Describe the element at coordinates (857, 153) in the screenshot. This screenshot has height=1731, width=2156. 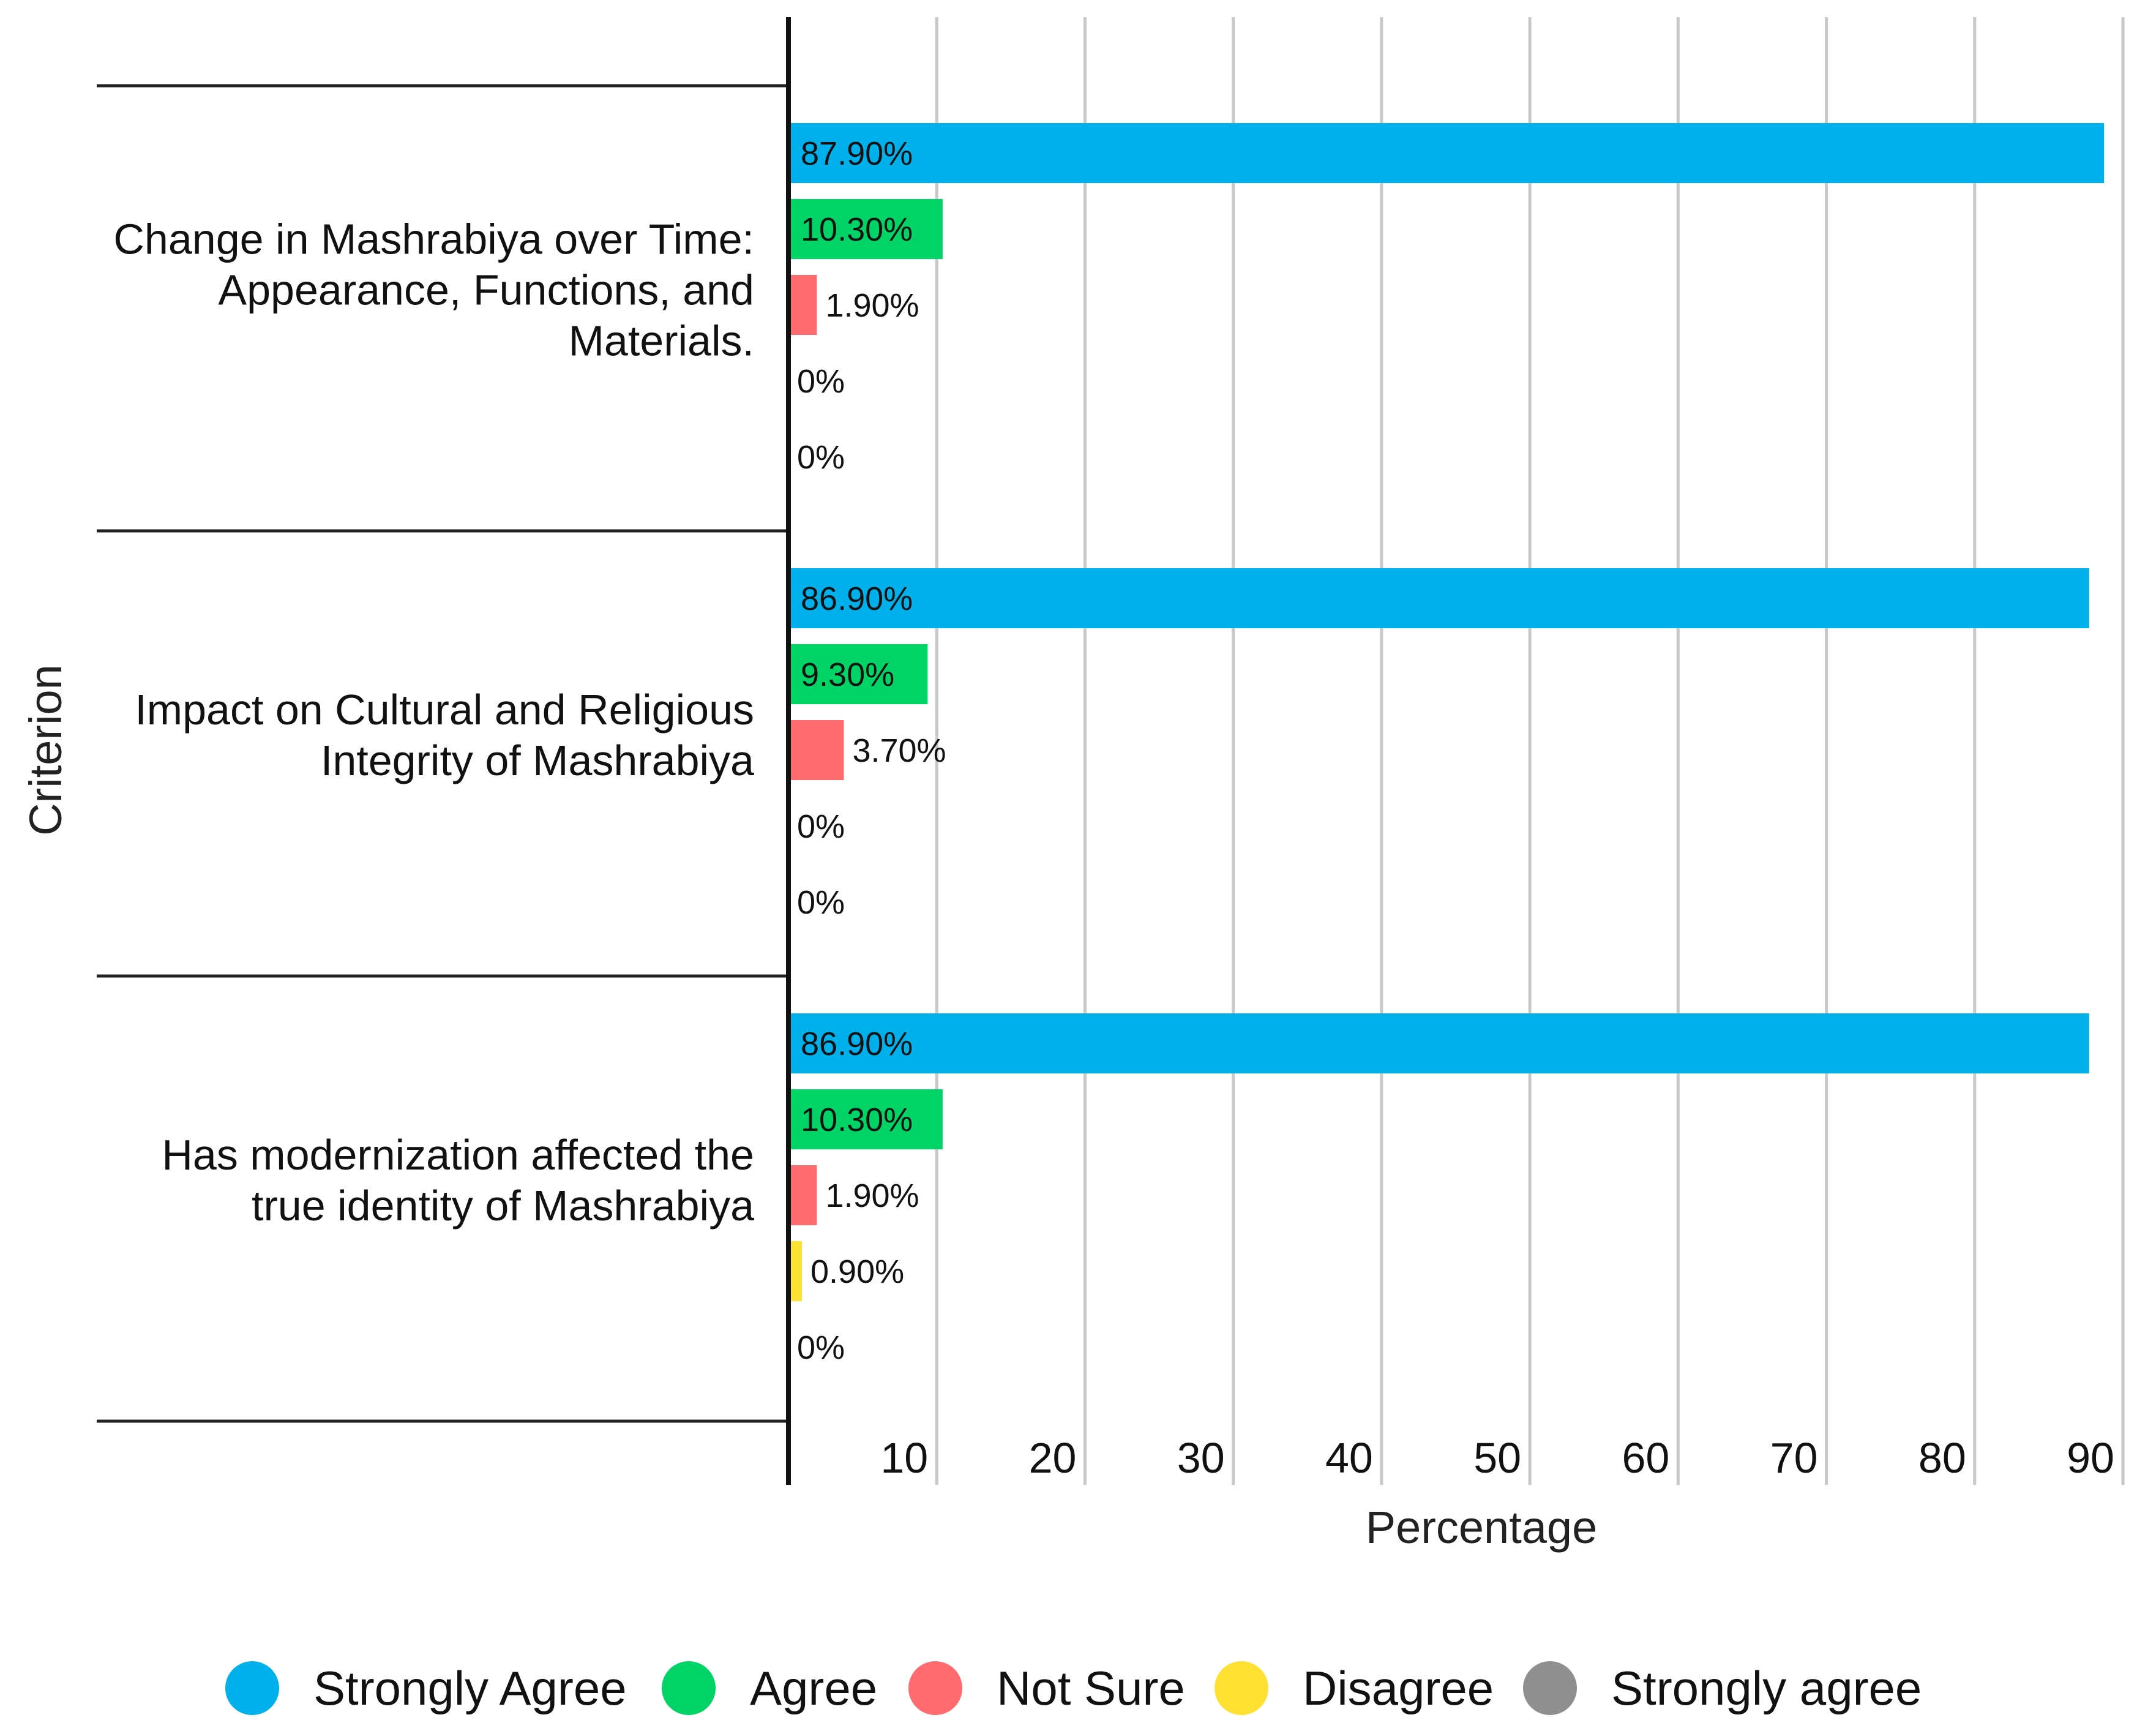
I see `data-label-strongly-agree-cat1: 87.90%` at that location.